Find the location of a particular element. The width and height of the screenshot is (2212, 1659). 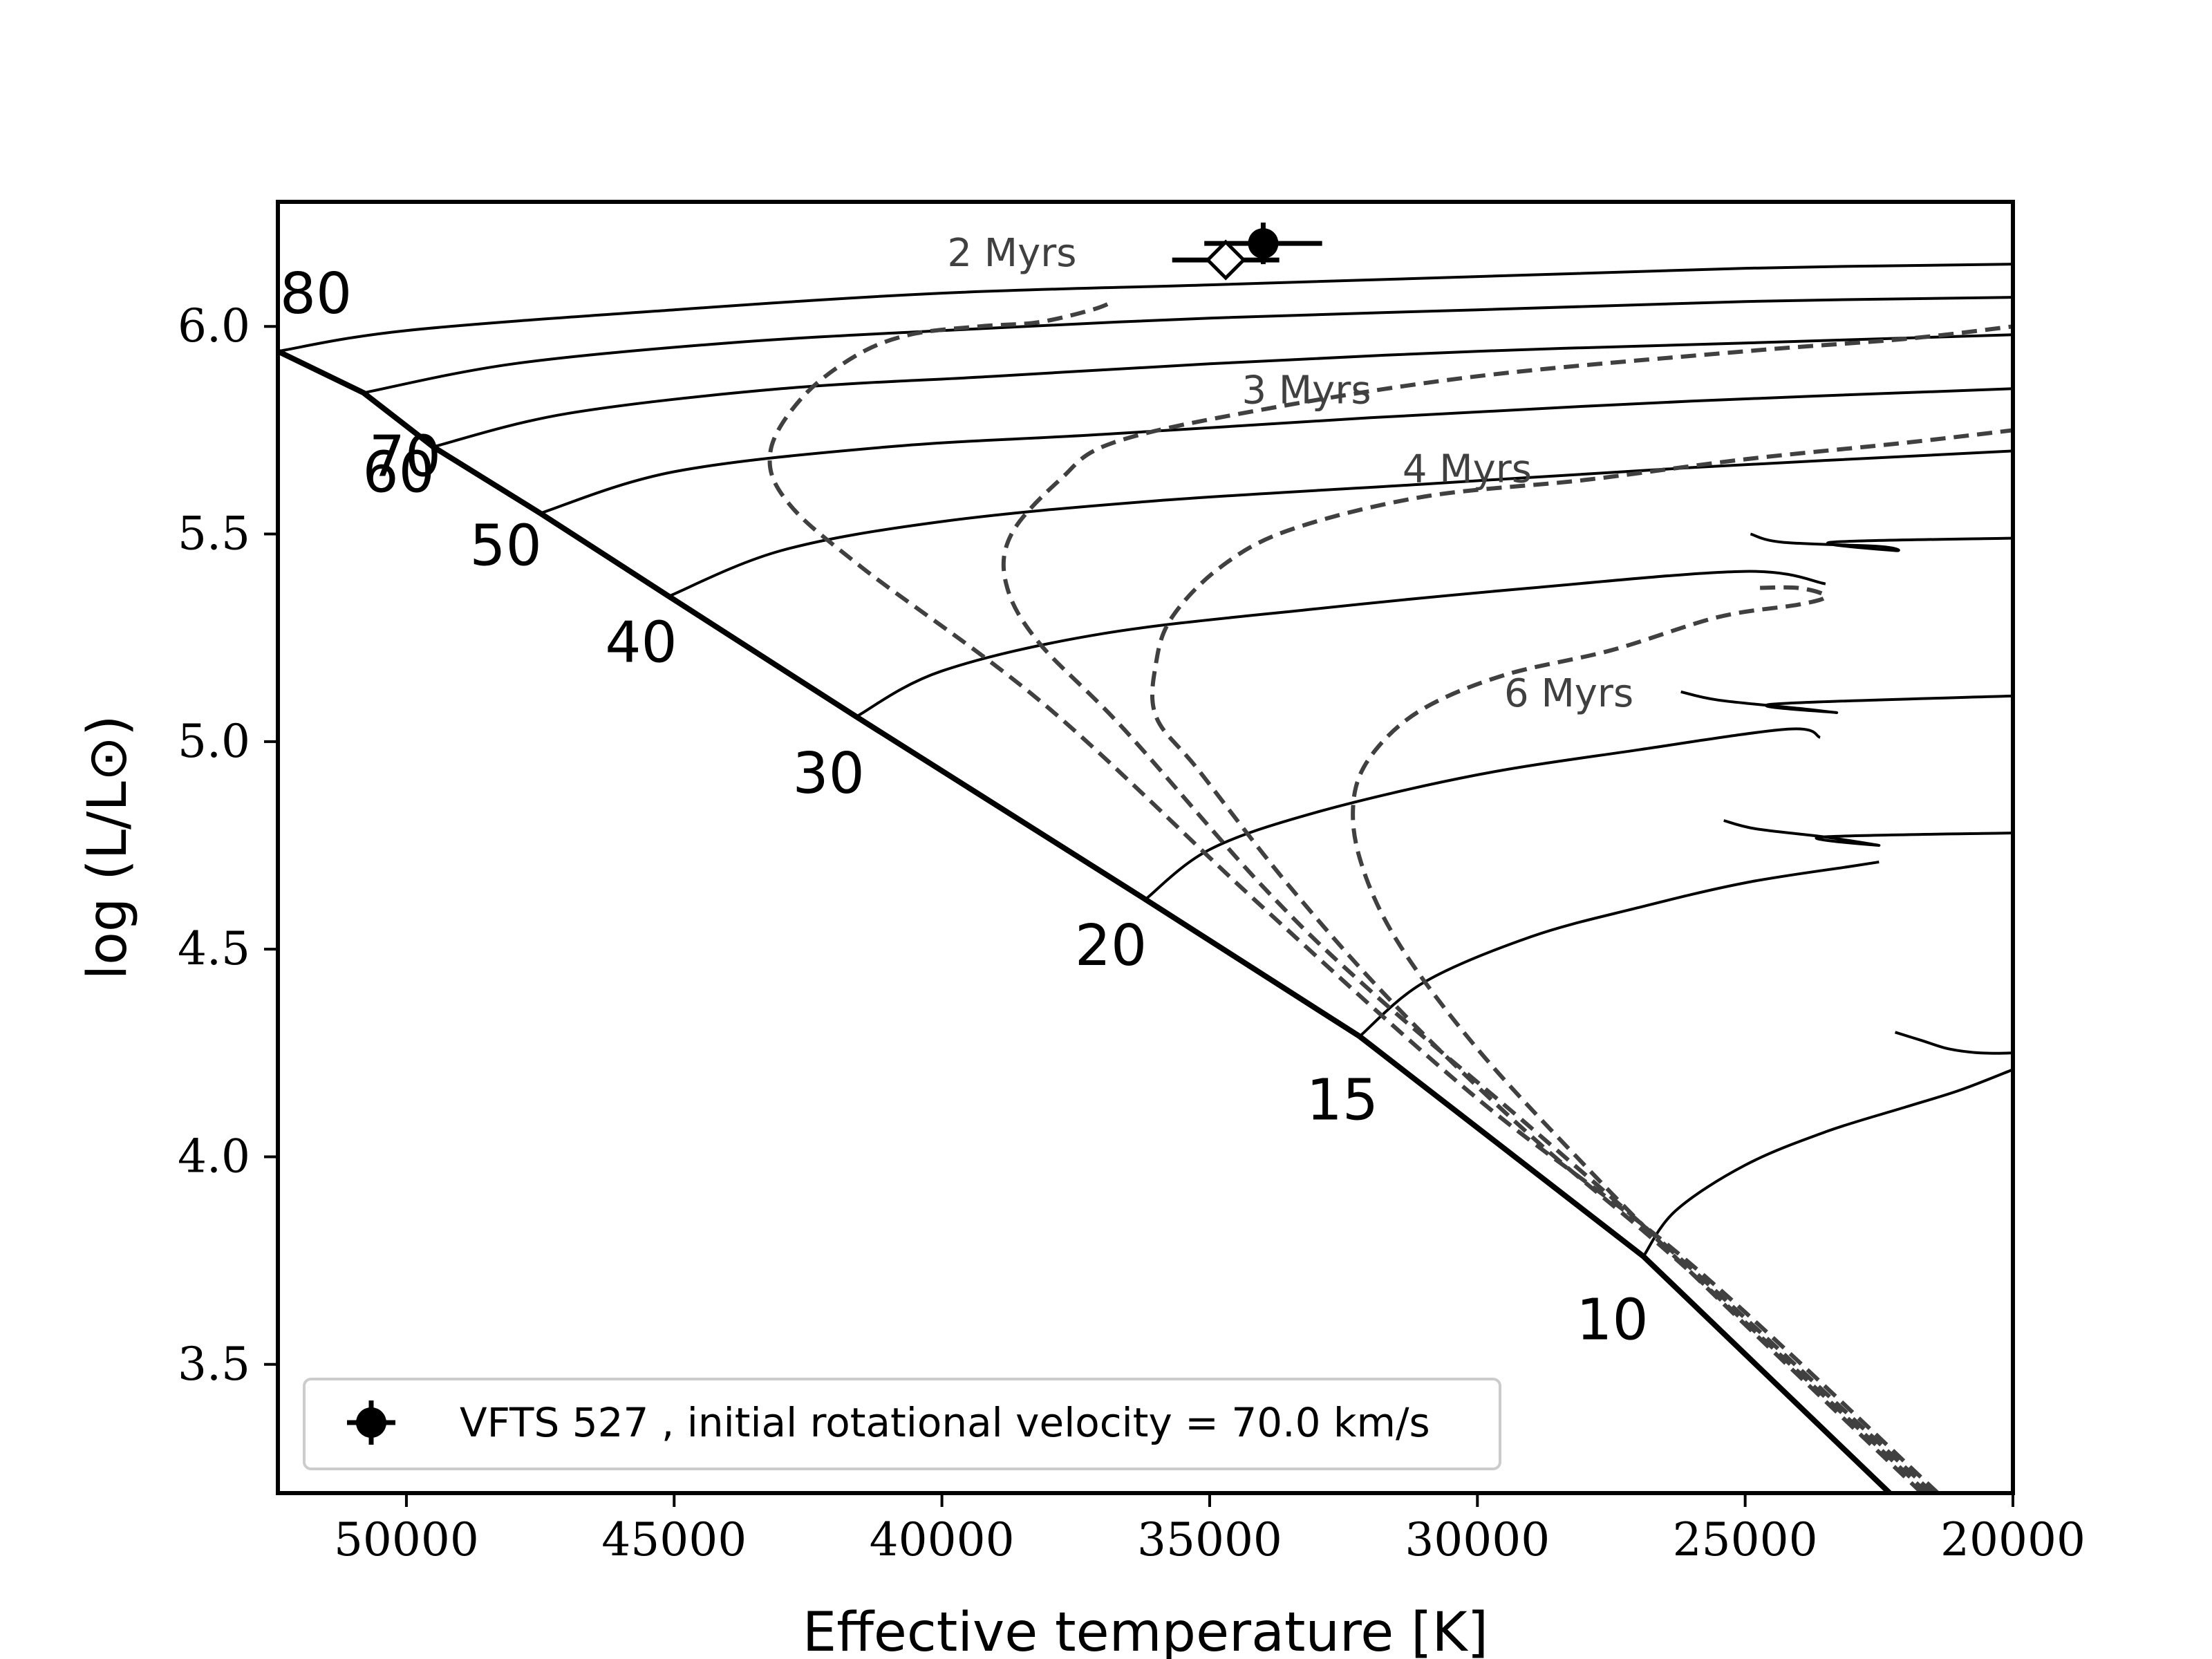

x-tick-label: 25000 is located at coordinates (1746, 1540).